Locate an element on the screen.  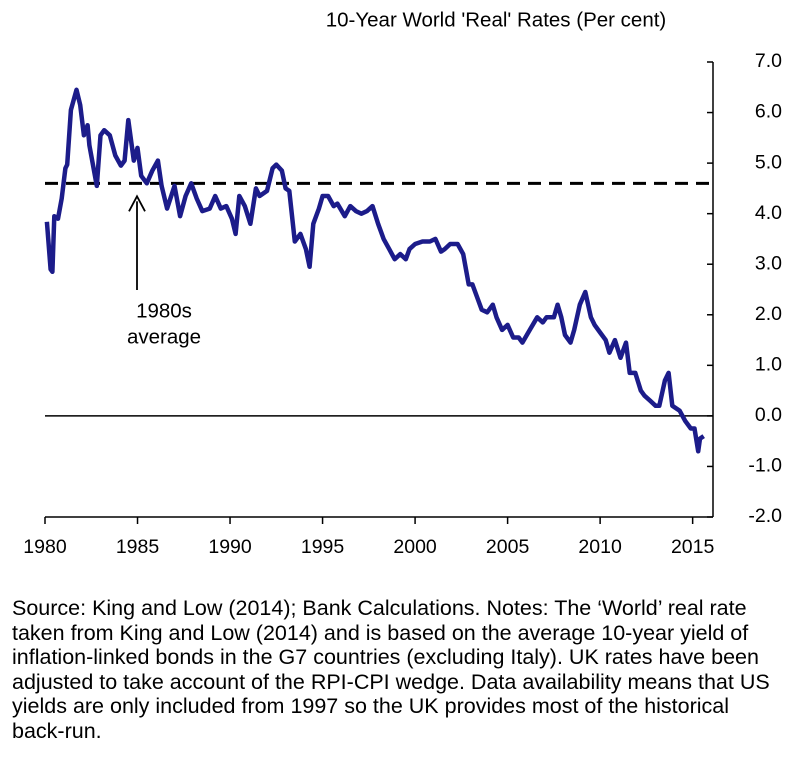
x-tick-label: 2015 is located at coordinates (693, 547).